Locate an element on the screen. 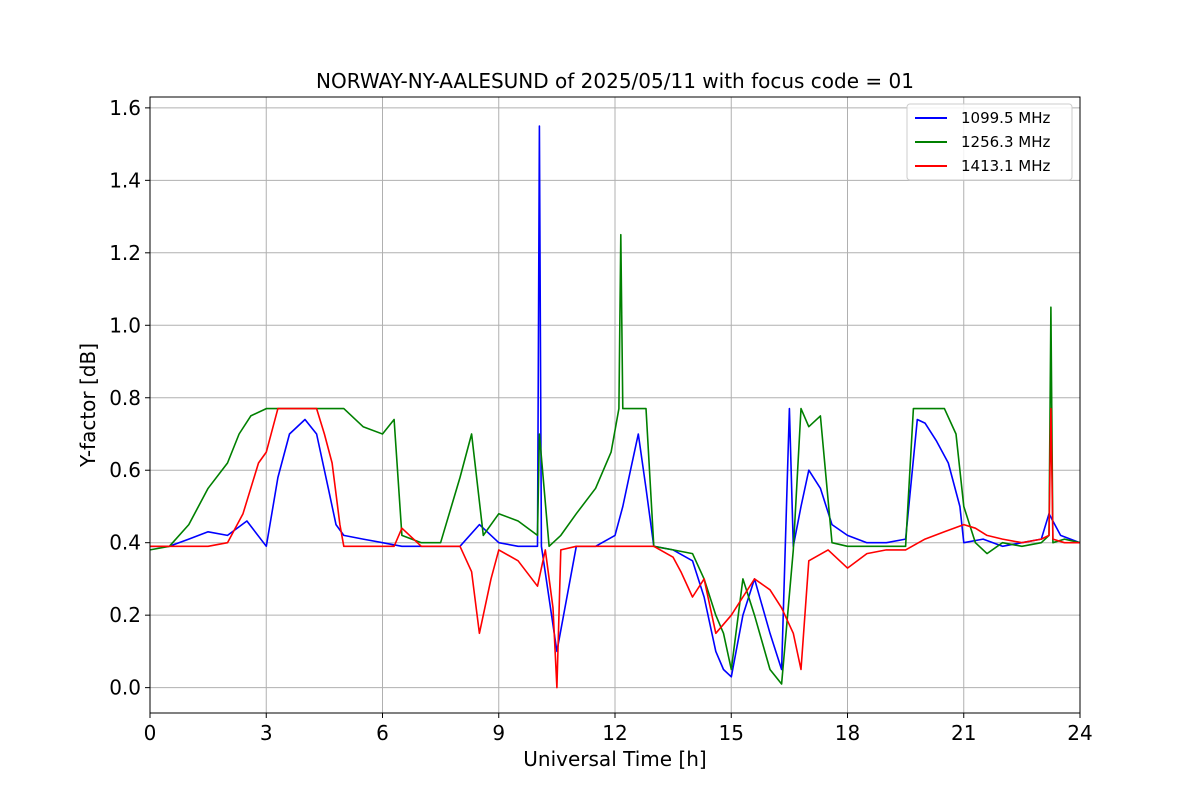  y-tick-label: 0.6 is located at coordinates (125, 470).